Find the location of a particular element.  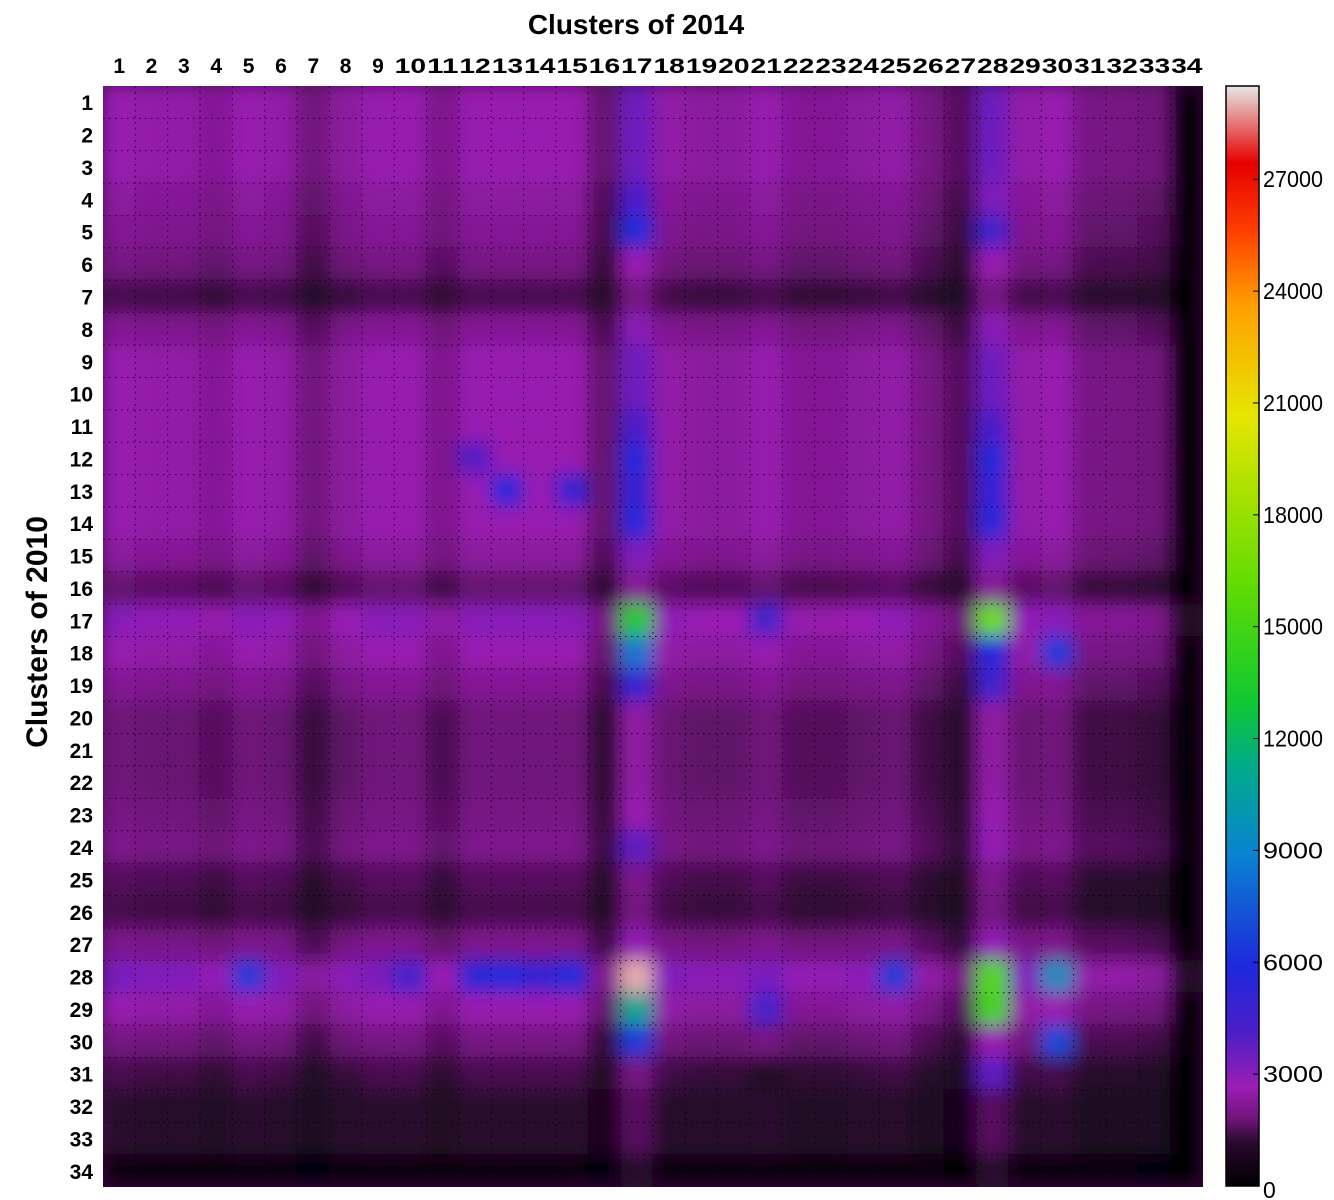

y-tick-label: 30 is located at coordinates (81, 1042).